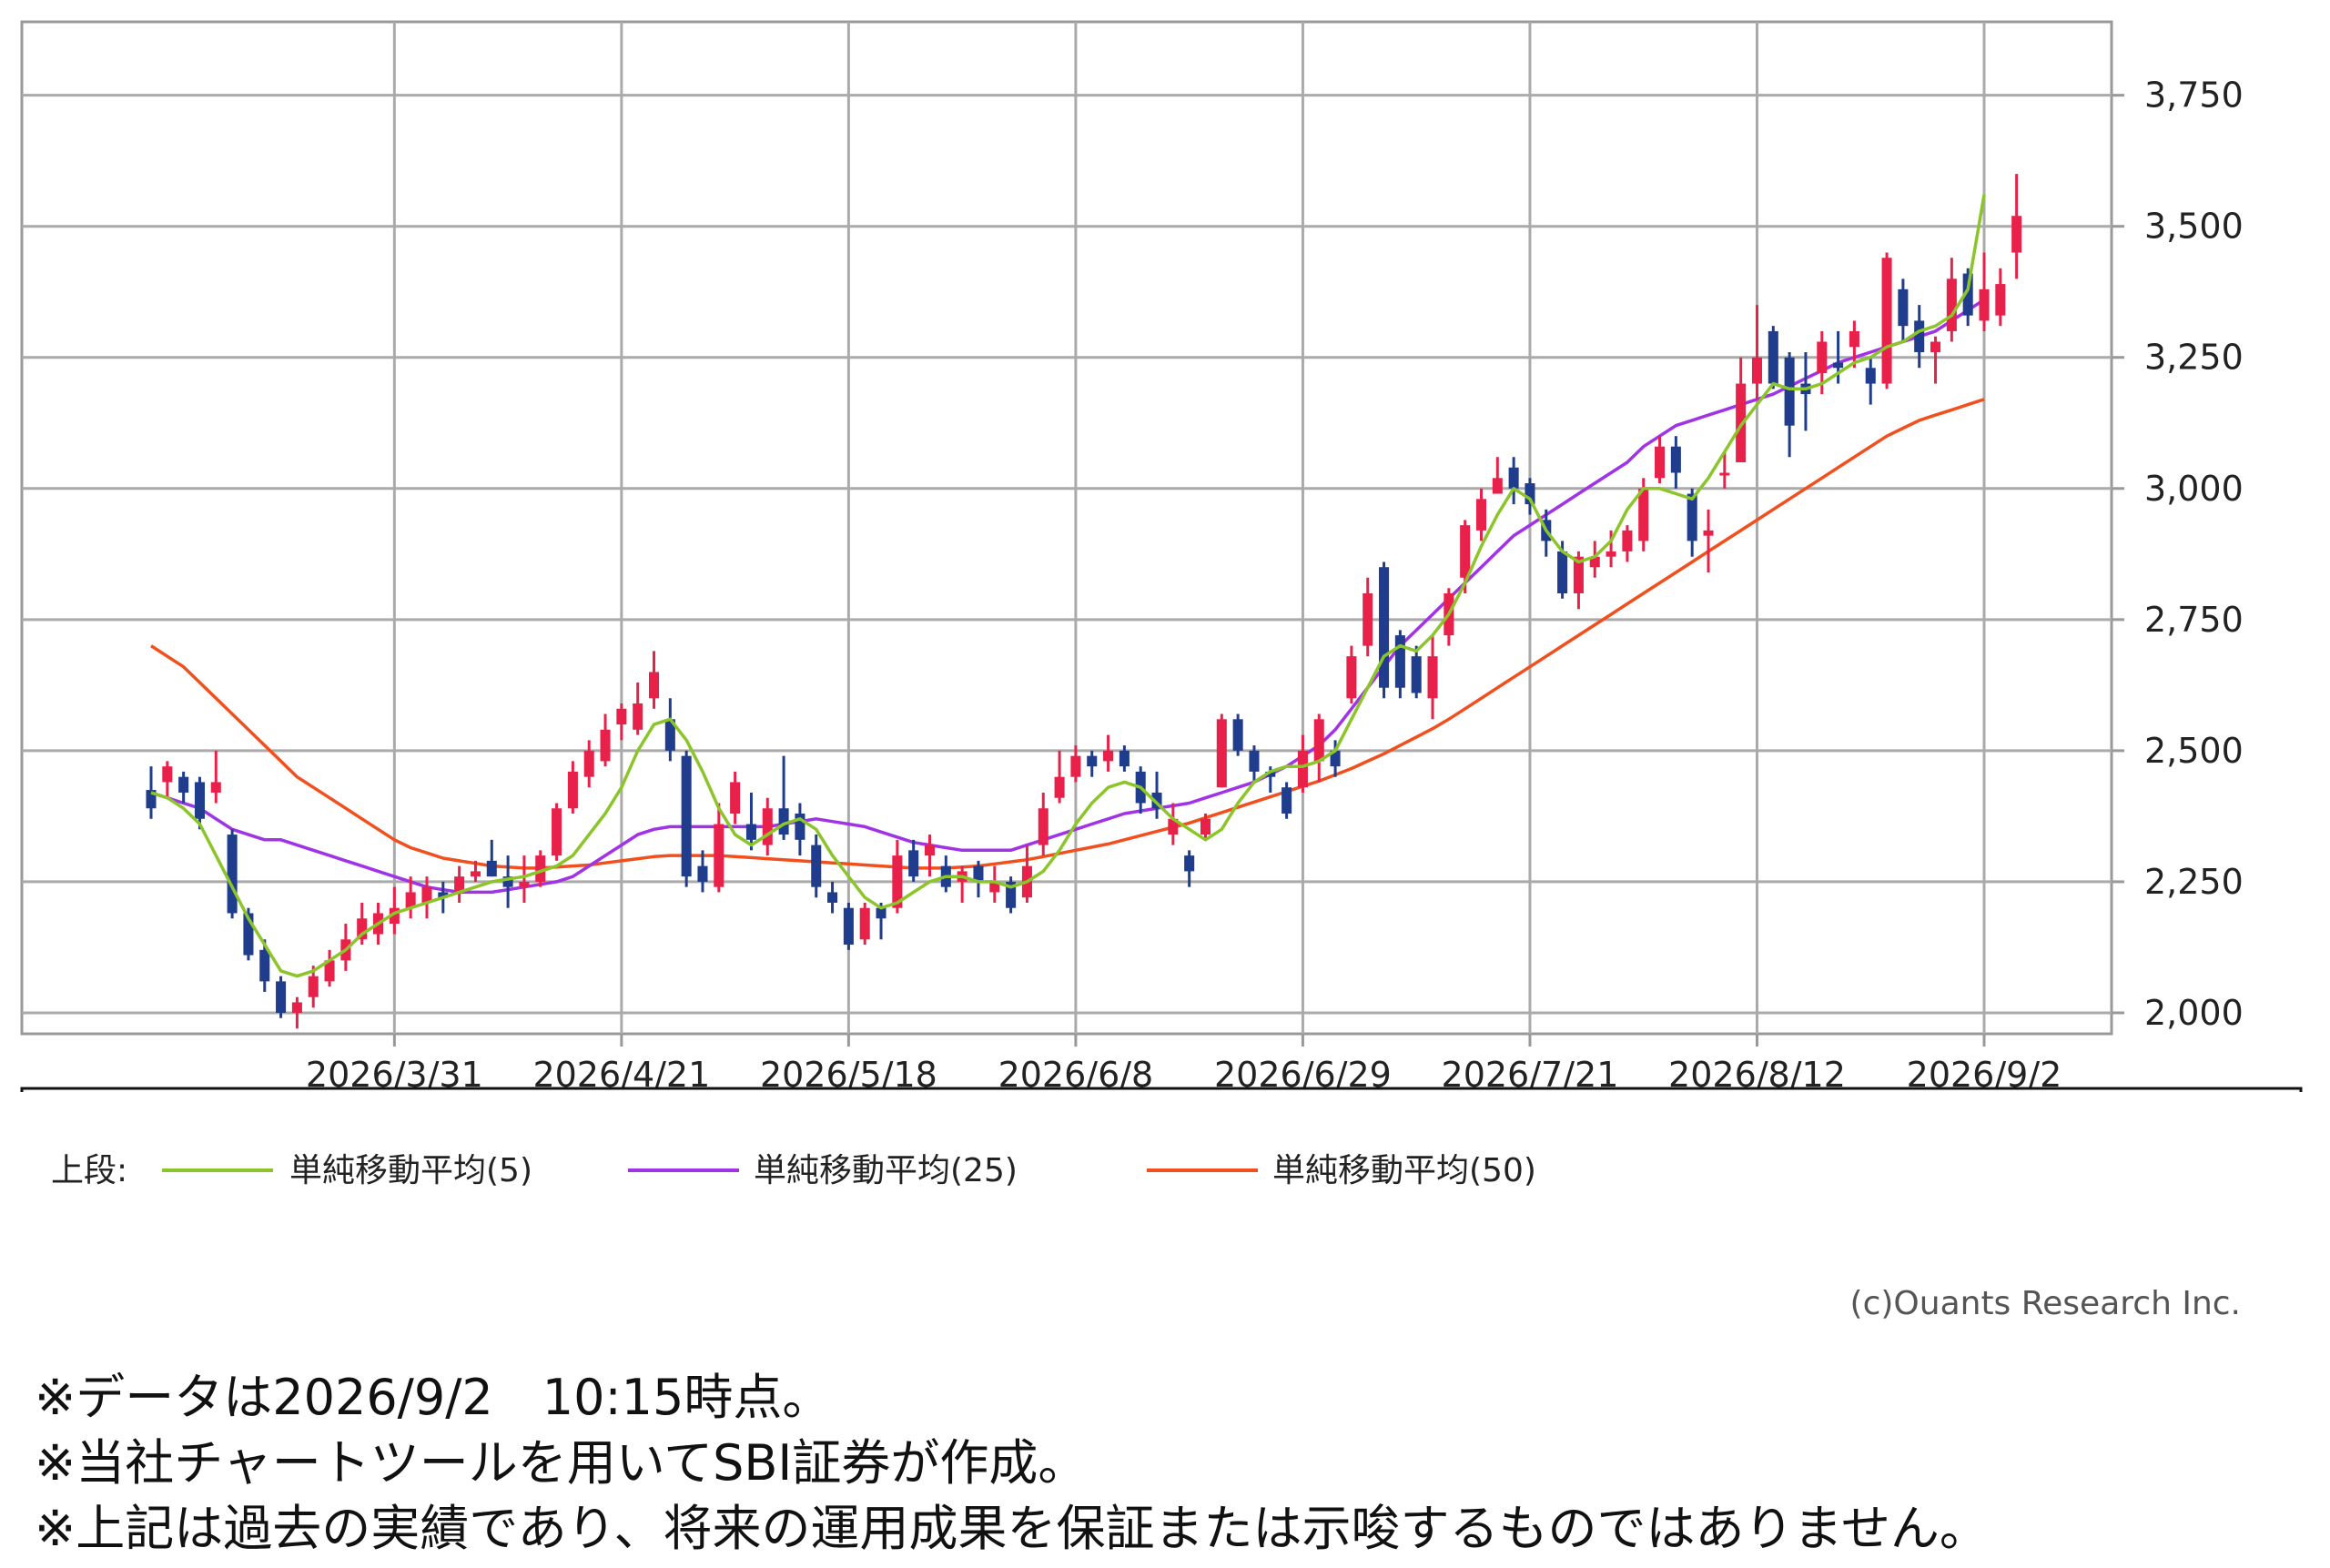  What do you see at coordinates (433, 1397) in the screenshot?
I see `footnote-data-time: ※データは2026/9/2 10:15時点。` at bounding box center [433, 1397].